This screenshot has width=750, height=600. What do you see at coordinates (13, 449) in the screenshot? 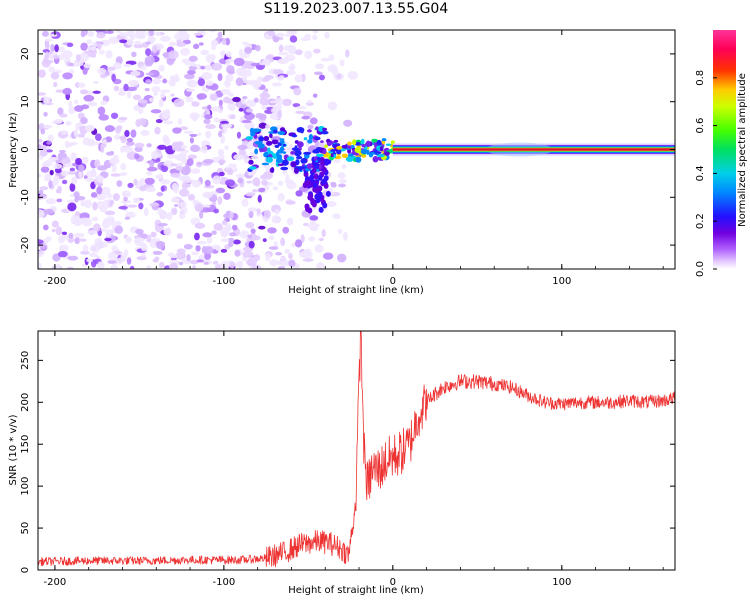
I see `snr-y-label: SNR (10 * v/v)` at bounding box center [13, 449].